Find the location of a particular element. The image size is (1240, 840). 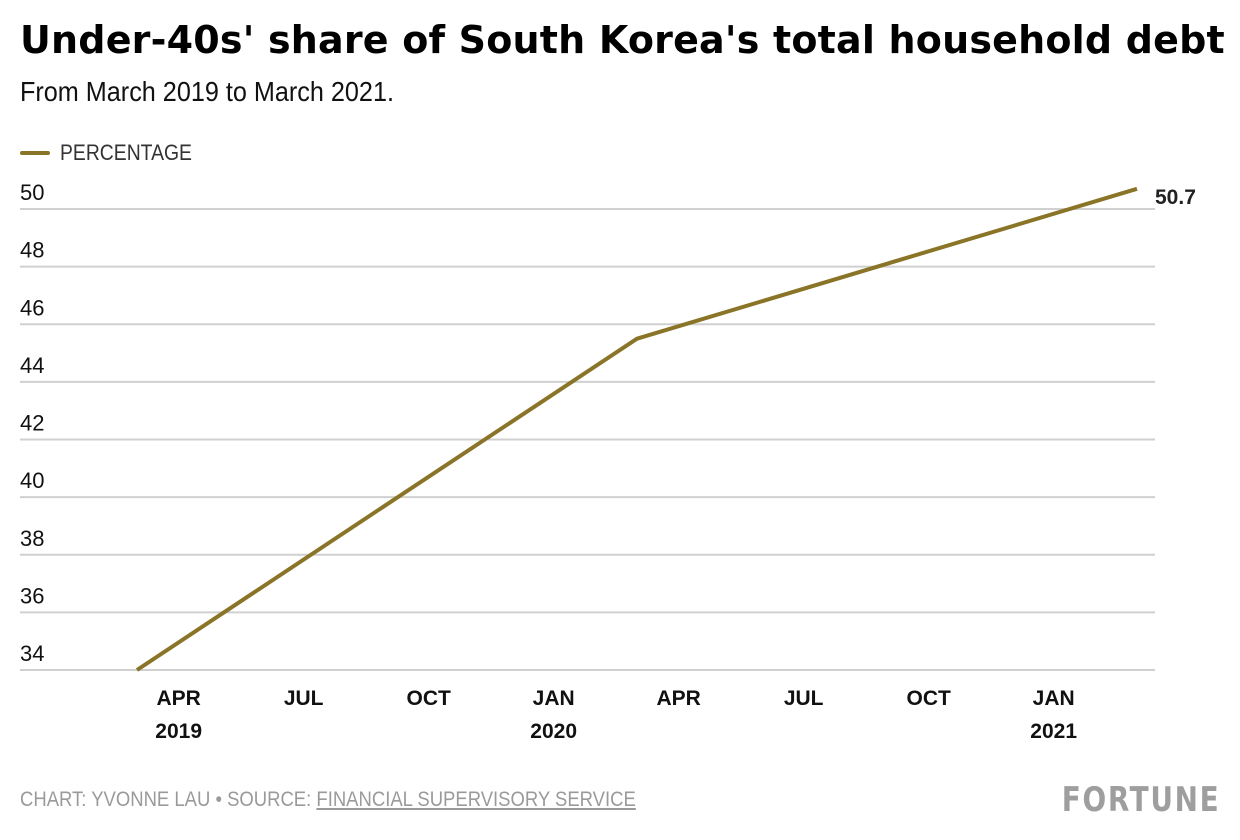

y-tick-label: 40 is located at coordinates (32, 480).